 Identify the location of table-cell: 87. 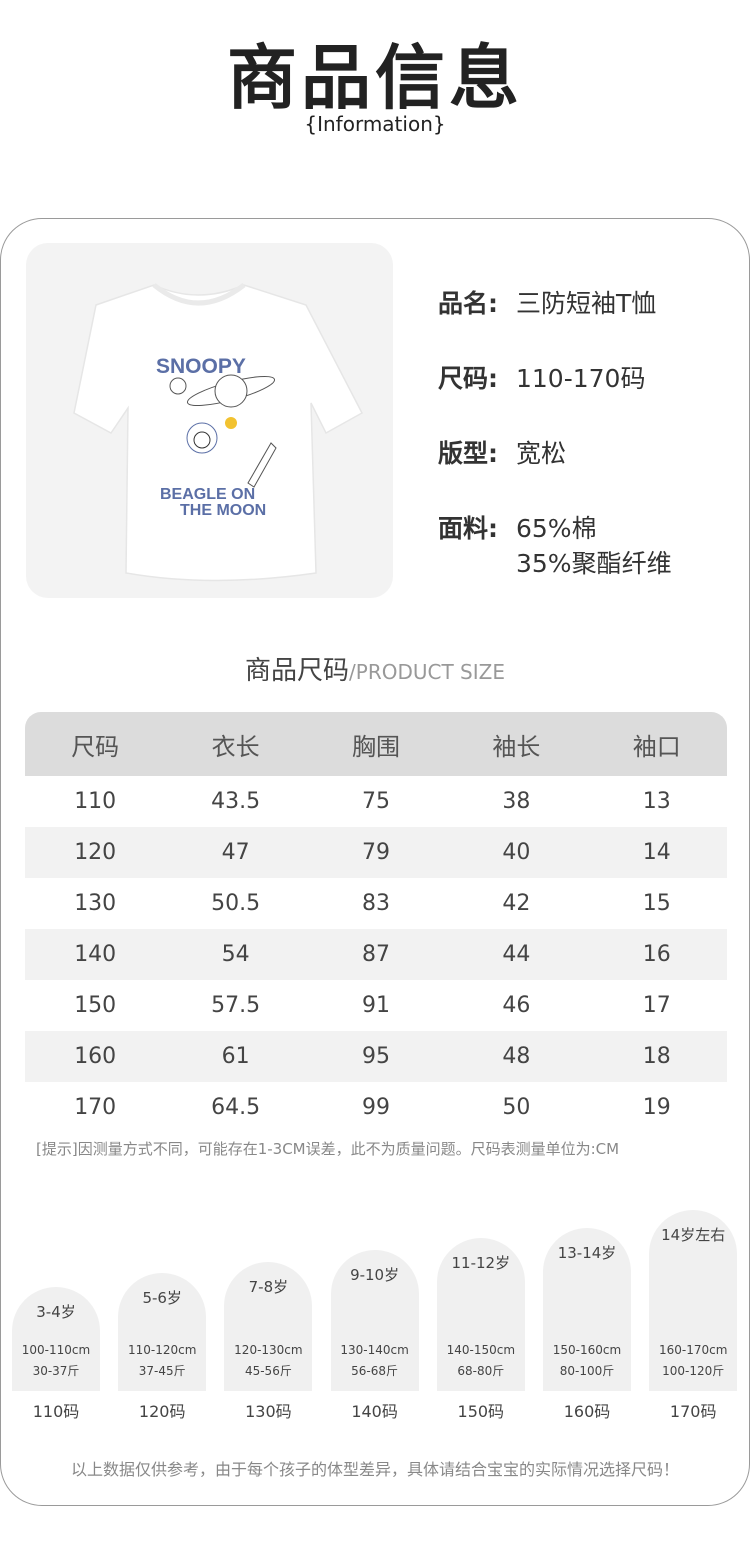
(375, 954).